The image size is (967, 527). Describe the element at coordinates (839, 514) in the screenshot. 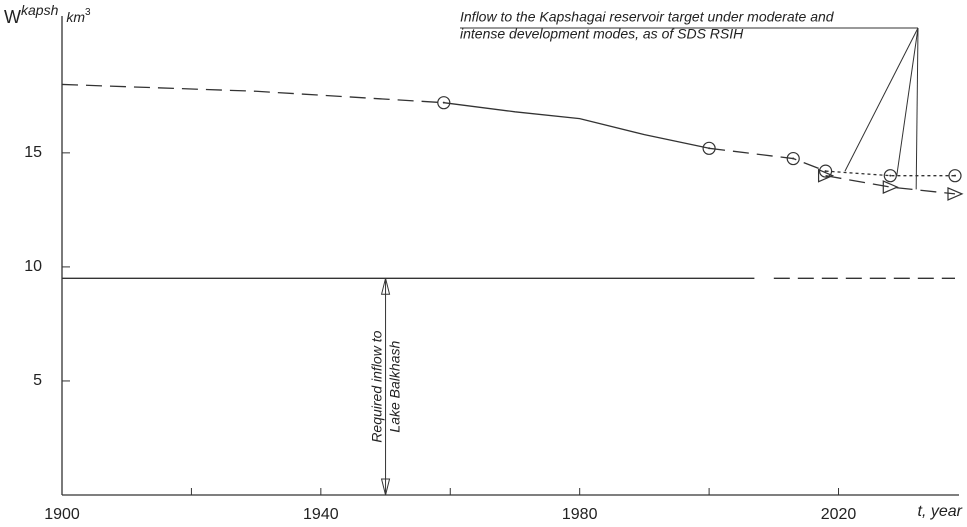

I see `x-tick-label: 2020` at that location.